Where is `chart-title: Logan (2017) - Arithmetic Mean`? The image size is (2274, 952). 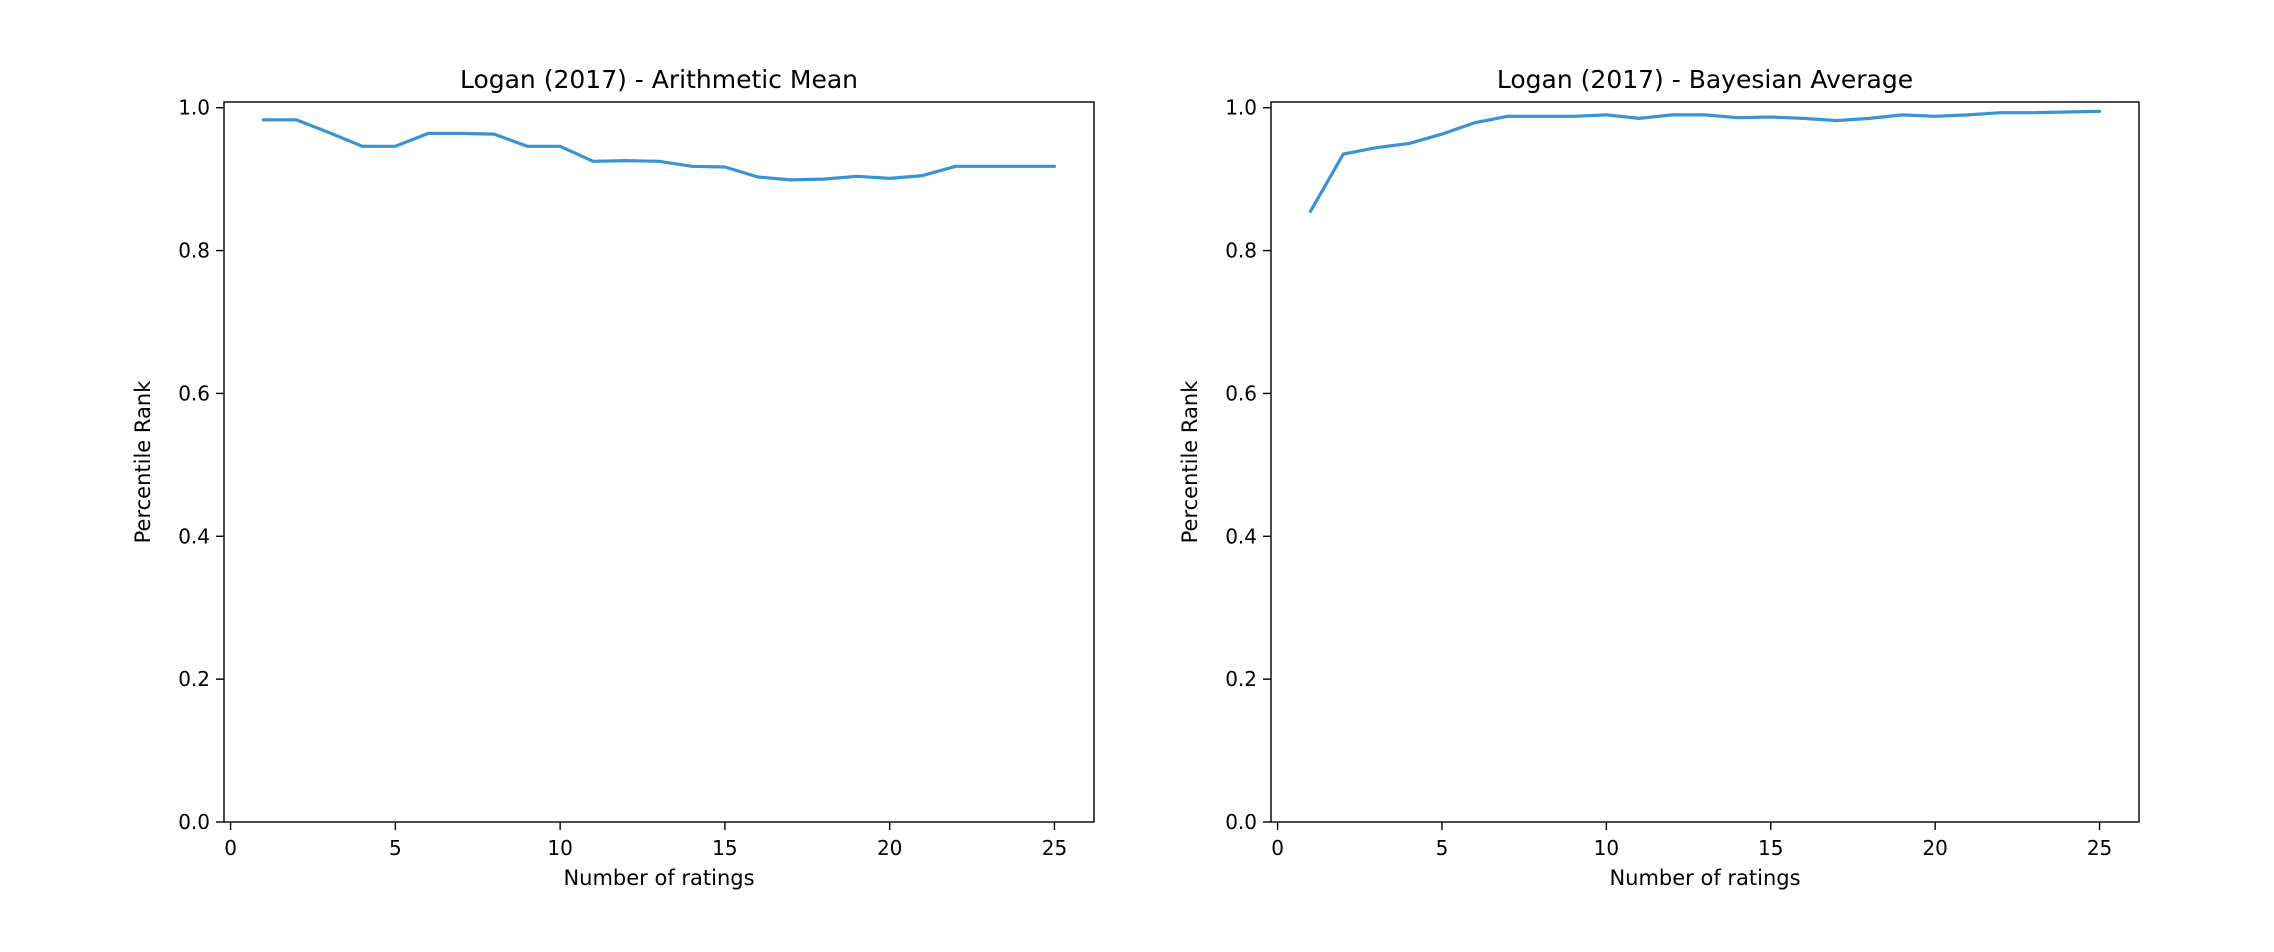 chart-title: Logan (2017) - Arithmetic Mean is located at coordinates (659, 79).